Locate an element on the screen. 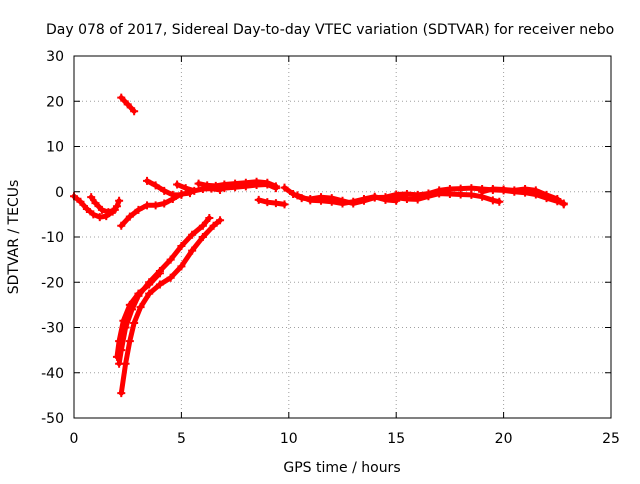  y-tick-label: -20 is located at coordinates (52, 283).